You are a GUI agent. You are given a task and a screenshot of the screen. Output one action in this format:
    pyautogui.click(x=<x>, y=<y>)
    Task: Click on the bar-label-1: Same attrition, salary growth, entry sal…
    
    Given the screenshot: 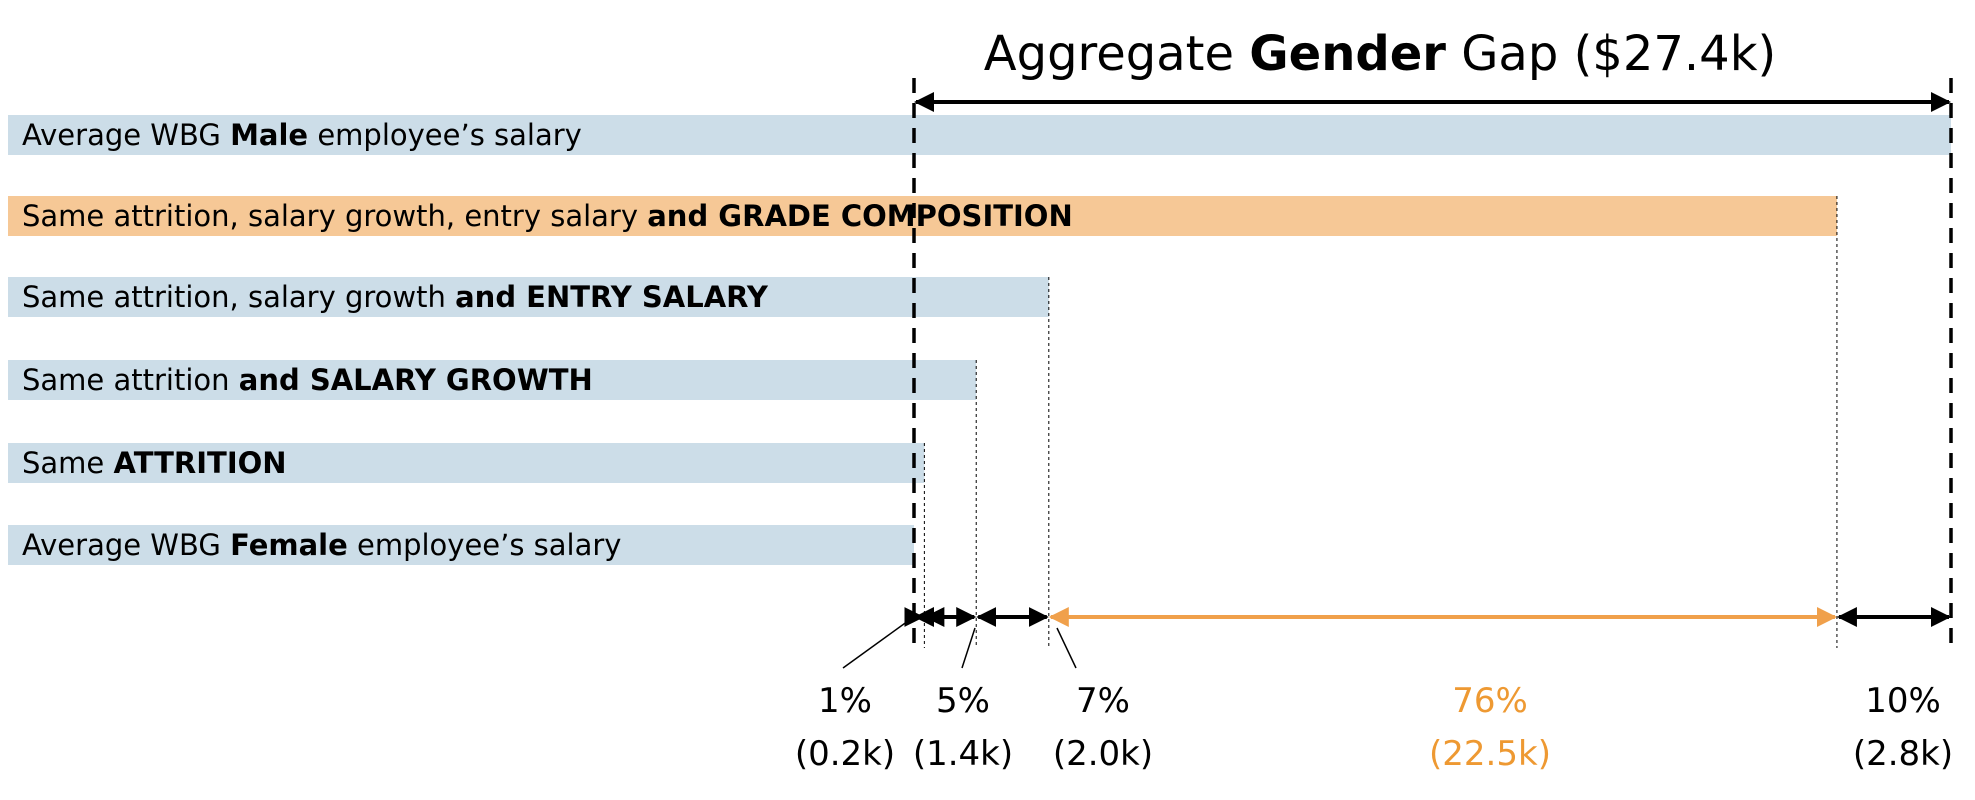 What is the action you would take?
    pyautogui.click(x=547, y=216)
    